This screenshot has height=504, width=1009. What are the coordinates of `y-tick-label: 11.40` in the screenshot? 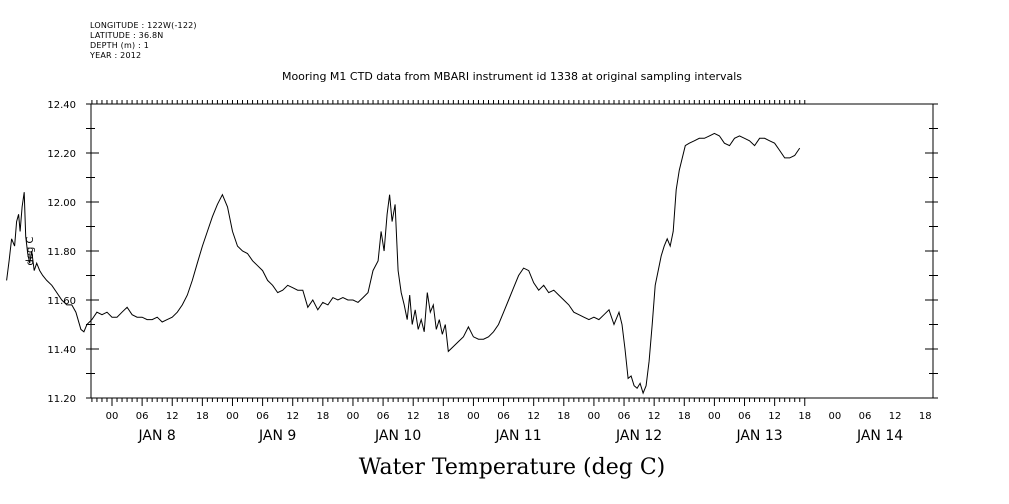 It's located at (61, 350).